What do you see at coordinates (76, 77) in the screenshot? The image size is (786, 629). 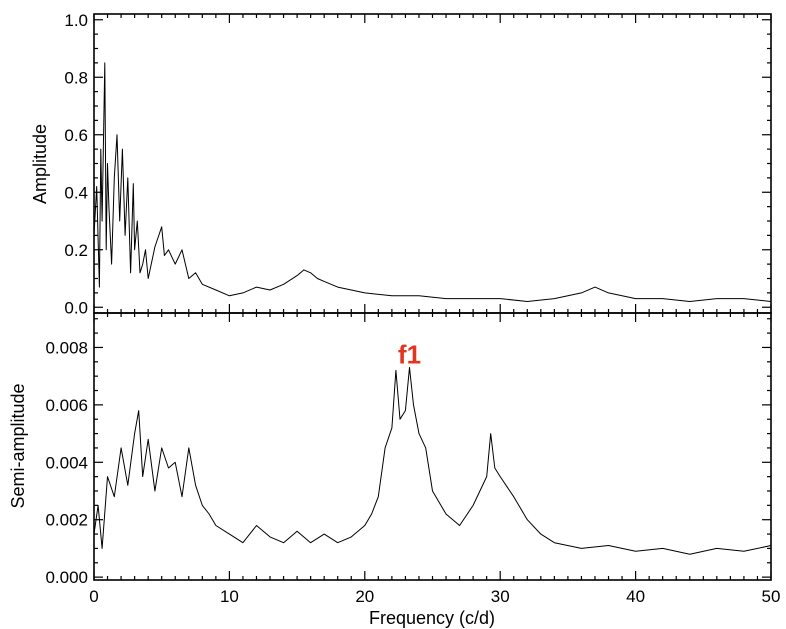 I see `top-y-tick-label: 0.8` at bounding box center [76, 77].